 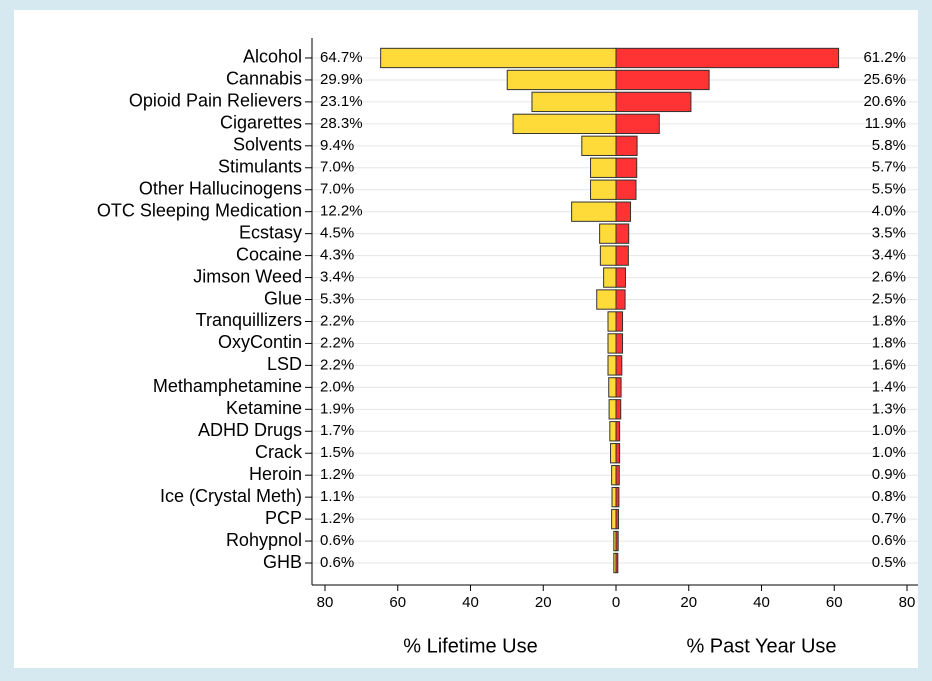 I want to click on y-tick-label: Alcohol, so click(x=272, y=57).